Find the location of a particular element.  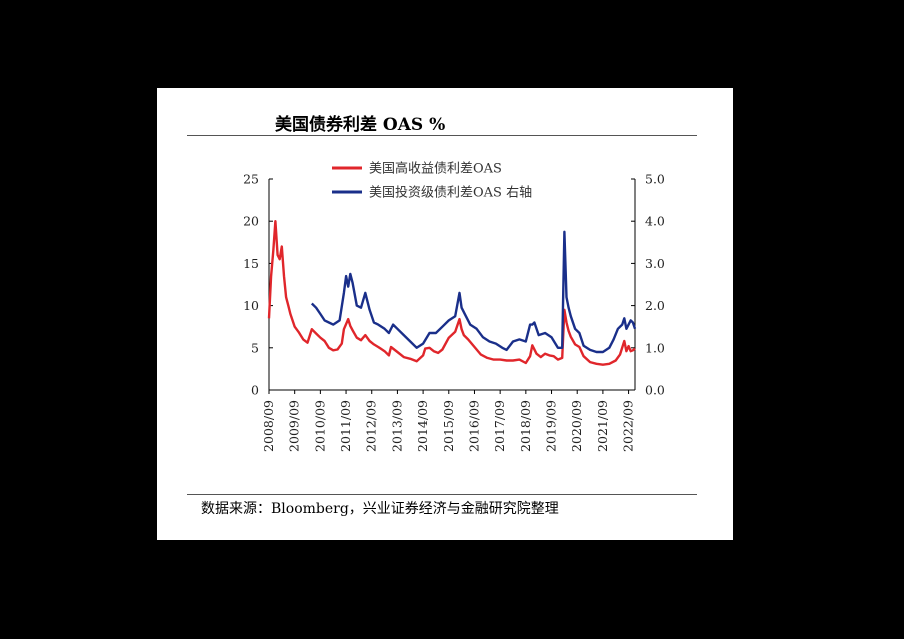

title-divider is located at coordinates (442, 135).